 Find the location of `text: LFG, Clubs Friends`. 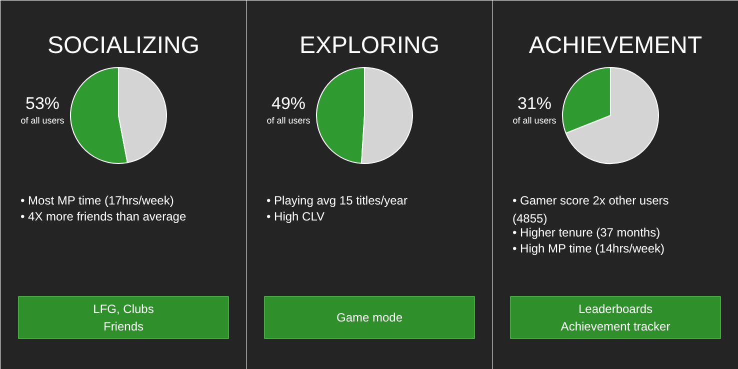

text: LFG, Clubs Friends is located at coordinates (123, 318).